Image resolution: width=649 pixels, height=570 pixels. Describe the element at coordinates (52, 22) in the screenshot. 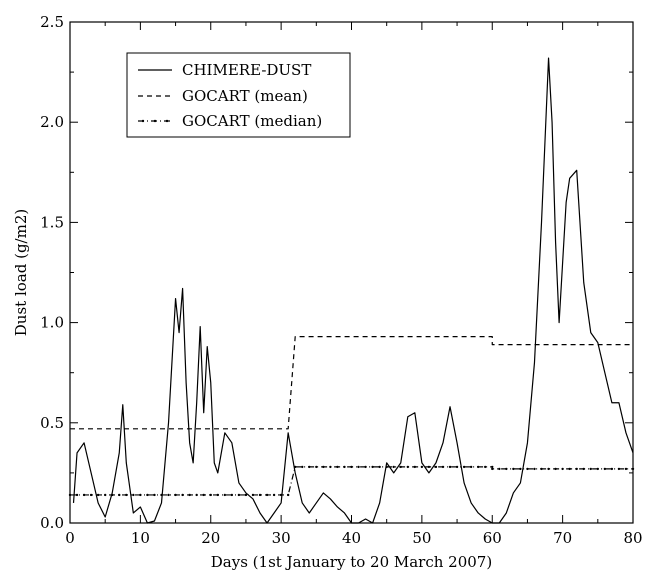

I see `y-tick-label: 2.5` at that location.